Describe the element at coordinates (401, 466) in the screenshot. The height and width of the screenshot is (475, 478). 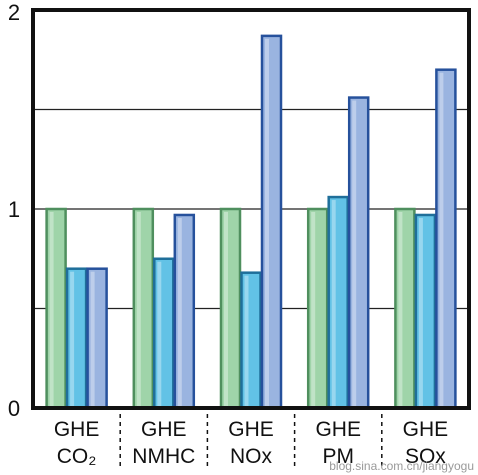
I see `watermark: blog.sina.com.cn/jiangyogu` at that location.